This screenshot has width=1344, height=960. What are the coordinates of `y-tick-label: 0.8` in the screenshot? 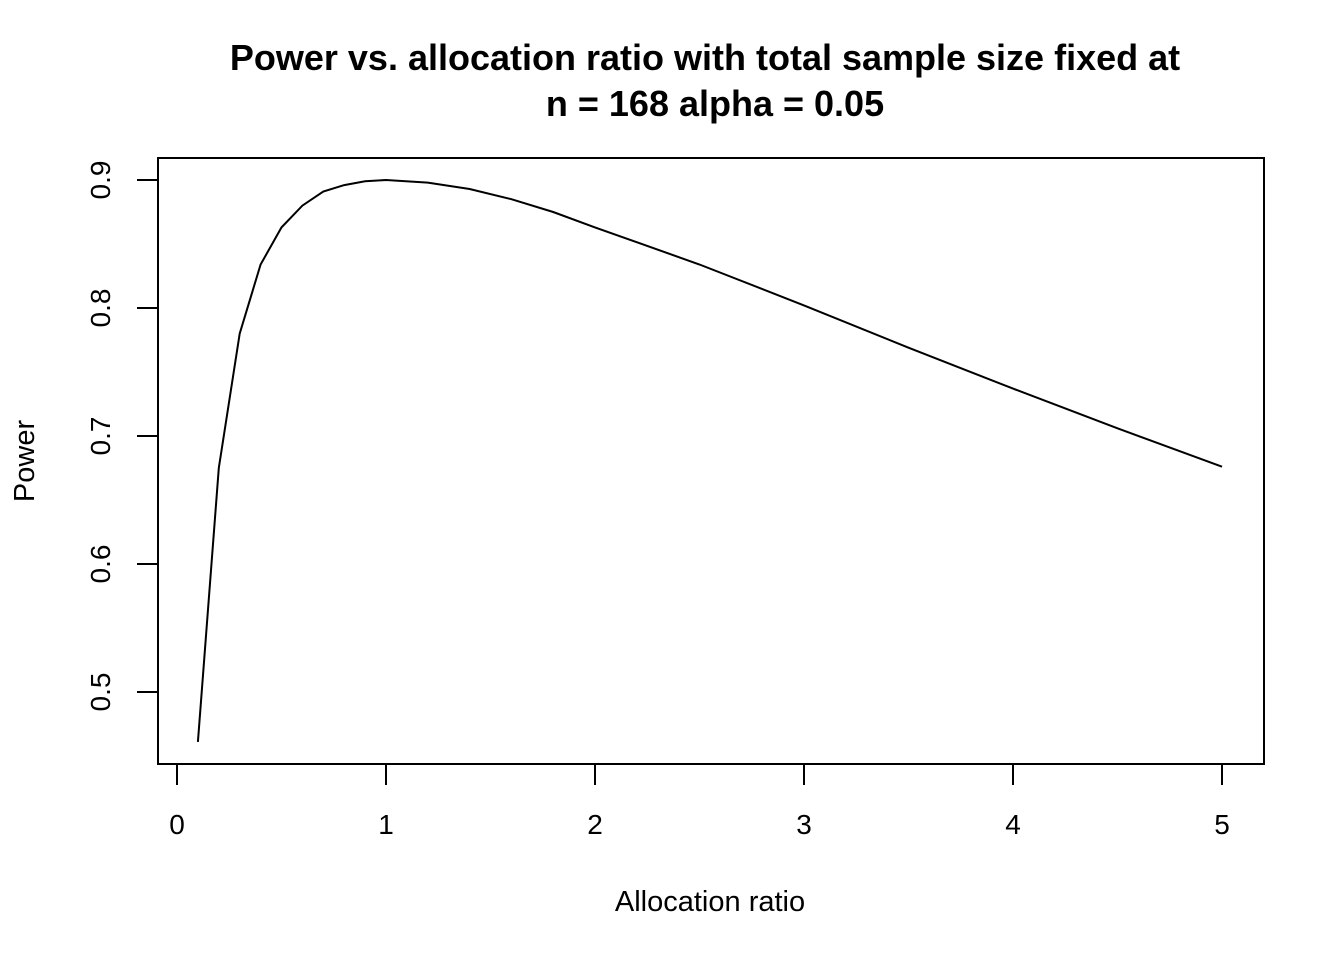 It's located at (100, 308).